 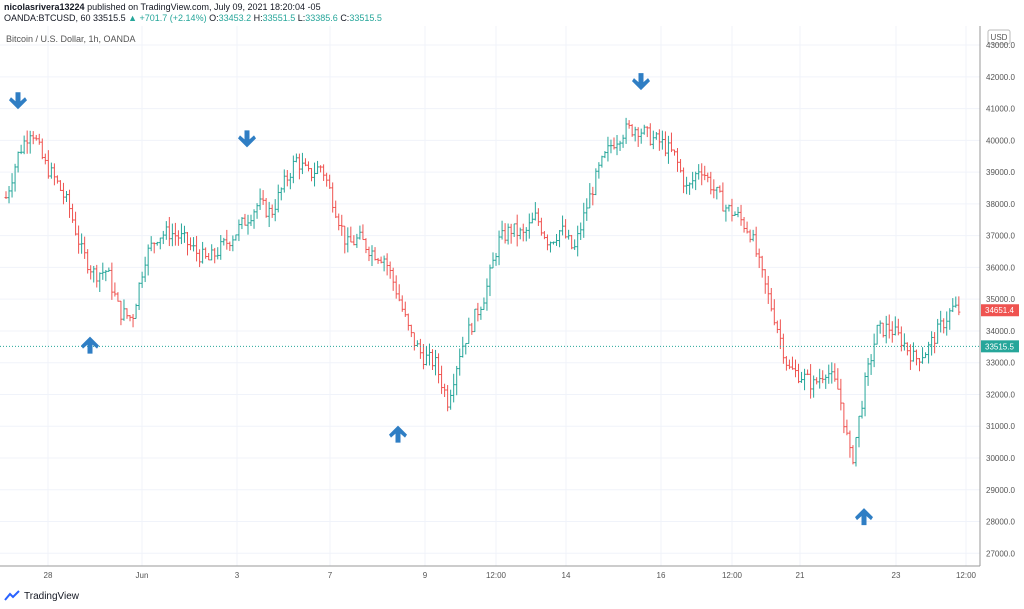 What do you see at coordinates (1000, 331) in the screenshot?
I see `price-tick-label: 34000.0` at bounding box center [1000, 331].